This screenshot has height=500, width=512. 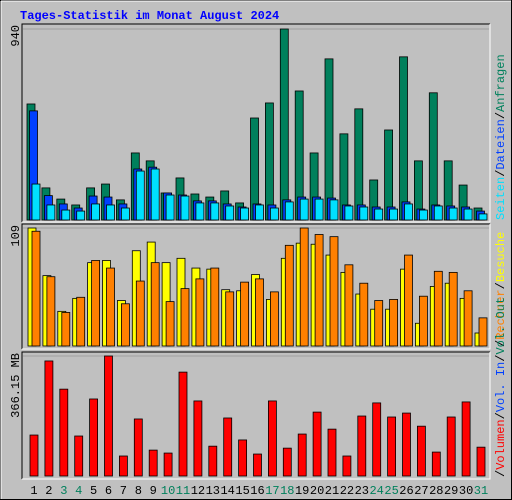 What do you see at coordinates (287, 491) in the screenshot?
I see `x-tick-label: 18` at bounding box center [287, 491].